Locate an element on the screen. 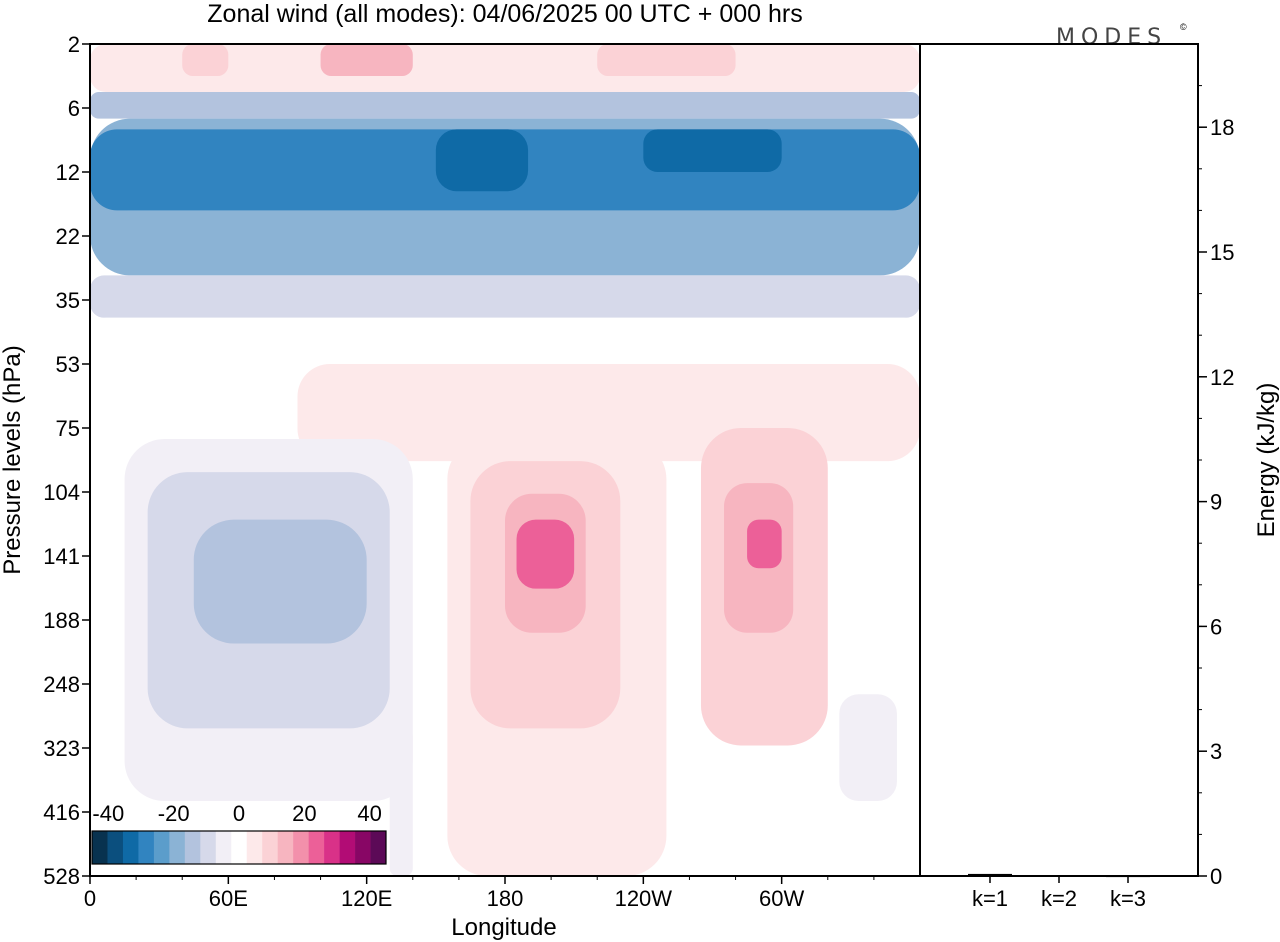  pressure-tick-label: 75 is located at coordinates (68, 428).